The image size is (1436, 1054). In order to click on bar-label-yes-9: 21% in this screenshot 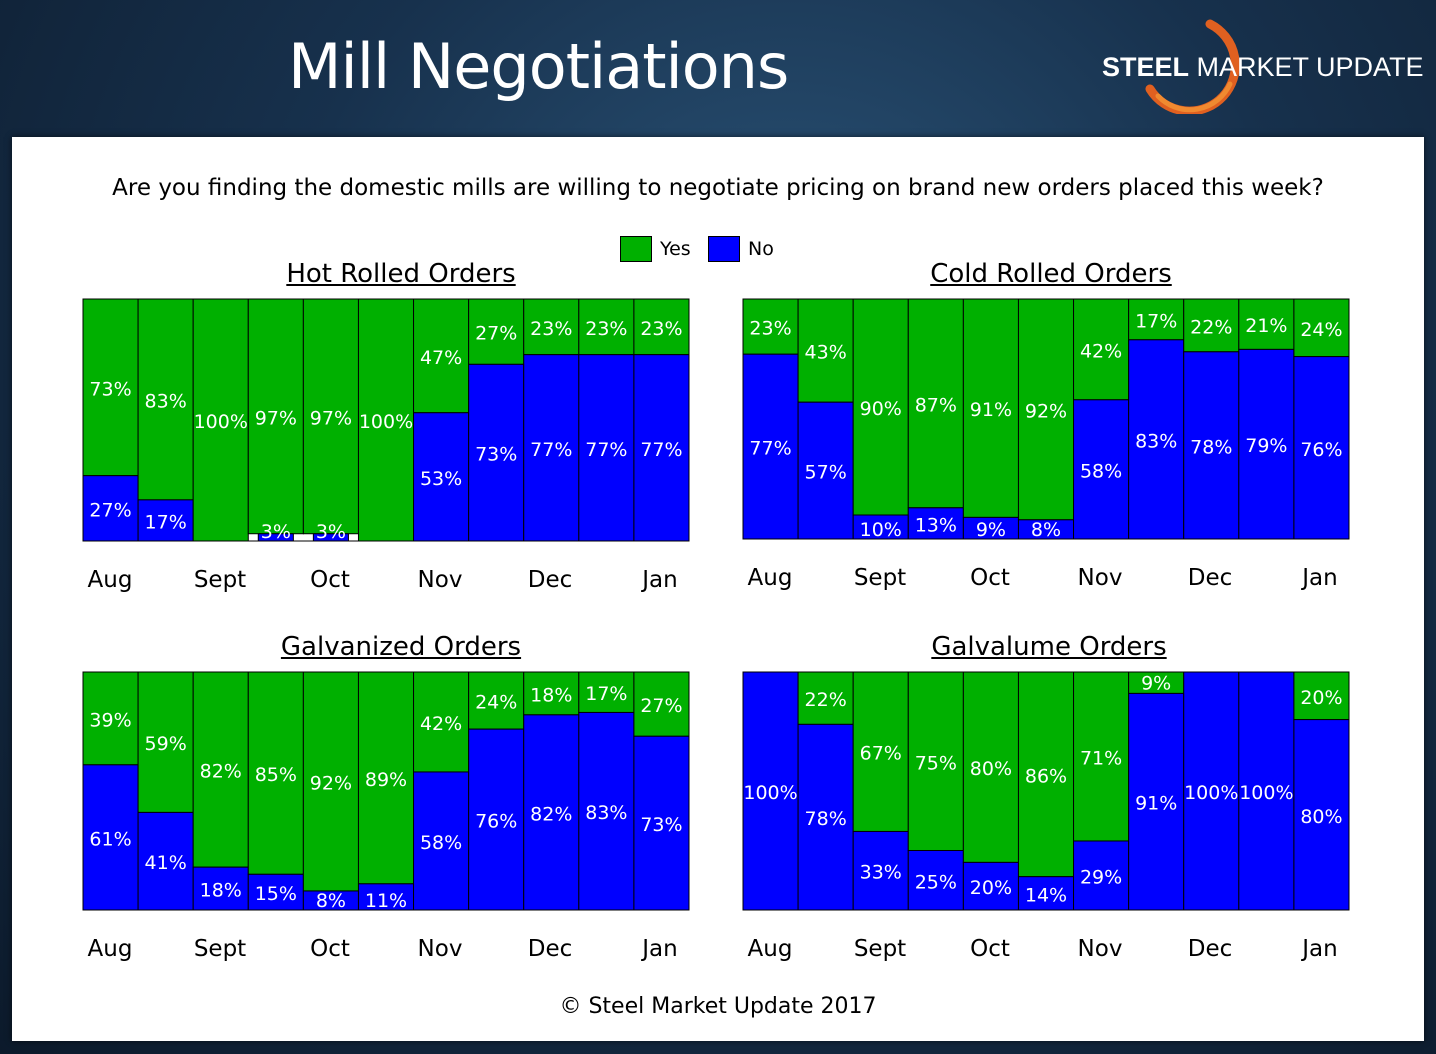, I will do `click(1266, 326)`.